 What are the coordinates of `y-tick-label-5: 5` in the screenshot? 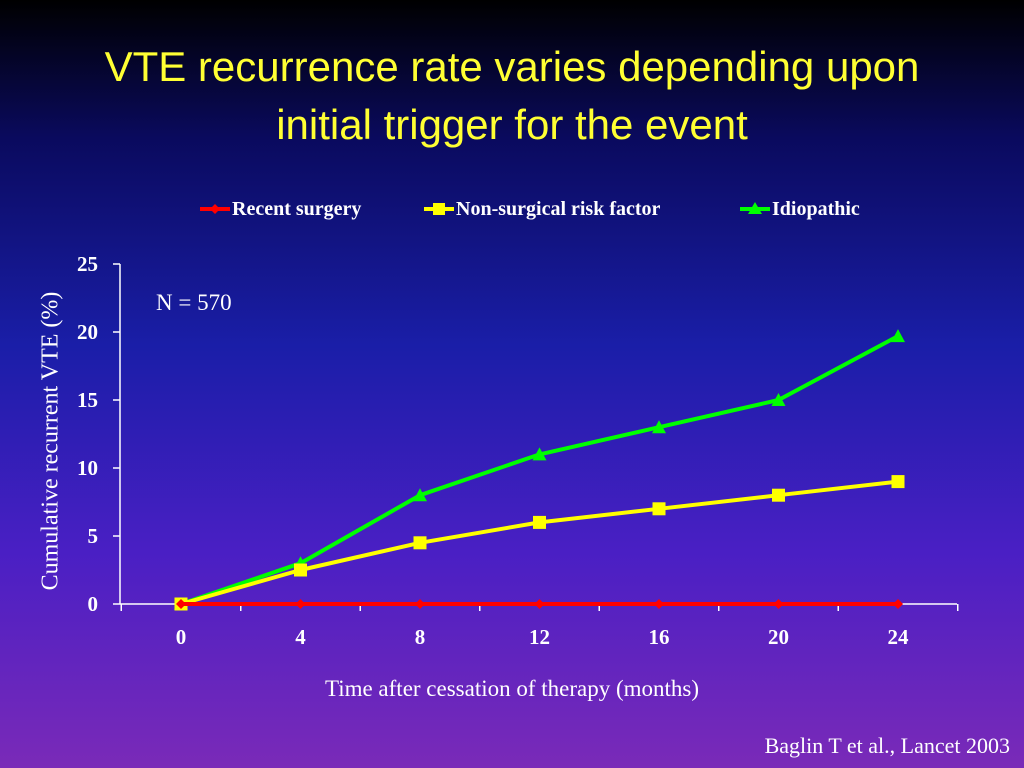 It's located at (93, 536).